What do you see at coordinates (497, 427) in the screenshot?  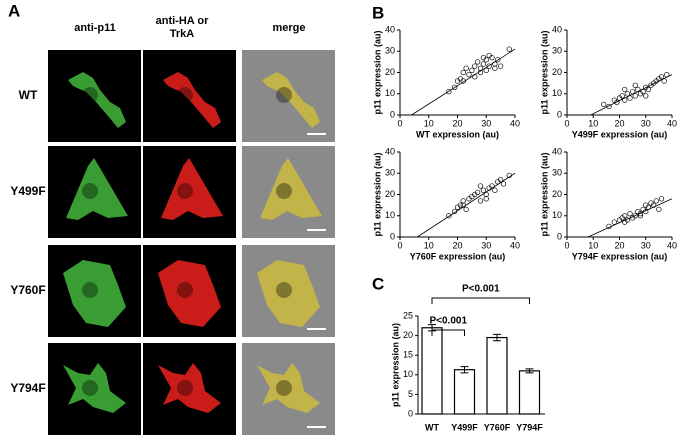 I see `x-tick-label: Y760F` at bounding box center [497, 427].